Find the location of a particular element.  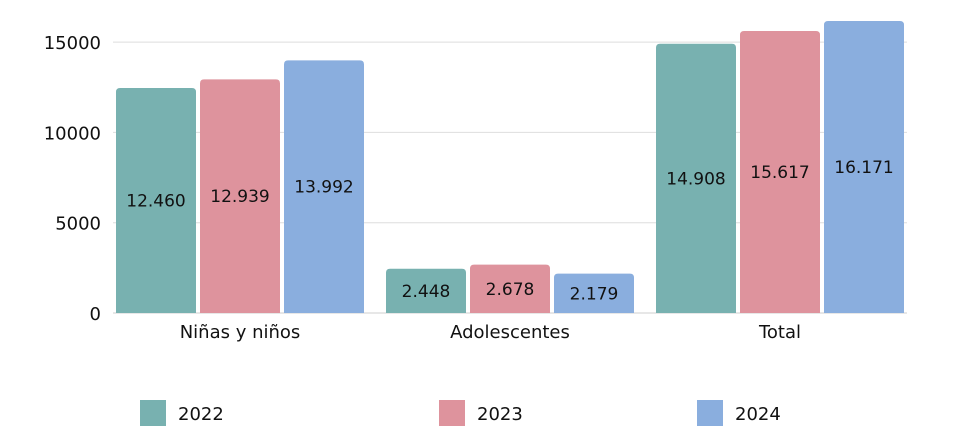

legend-item: 2023 is located at coordinates (481, 413).